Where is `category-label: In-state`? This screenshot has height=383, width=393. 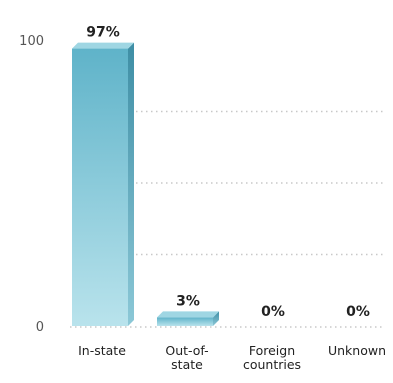
category-label: In-state is located at coordinates (102, 350).